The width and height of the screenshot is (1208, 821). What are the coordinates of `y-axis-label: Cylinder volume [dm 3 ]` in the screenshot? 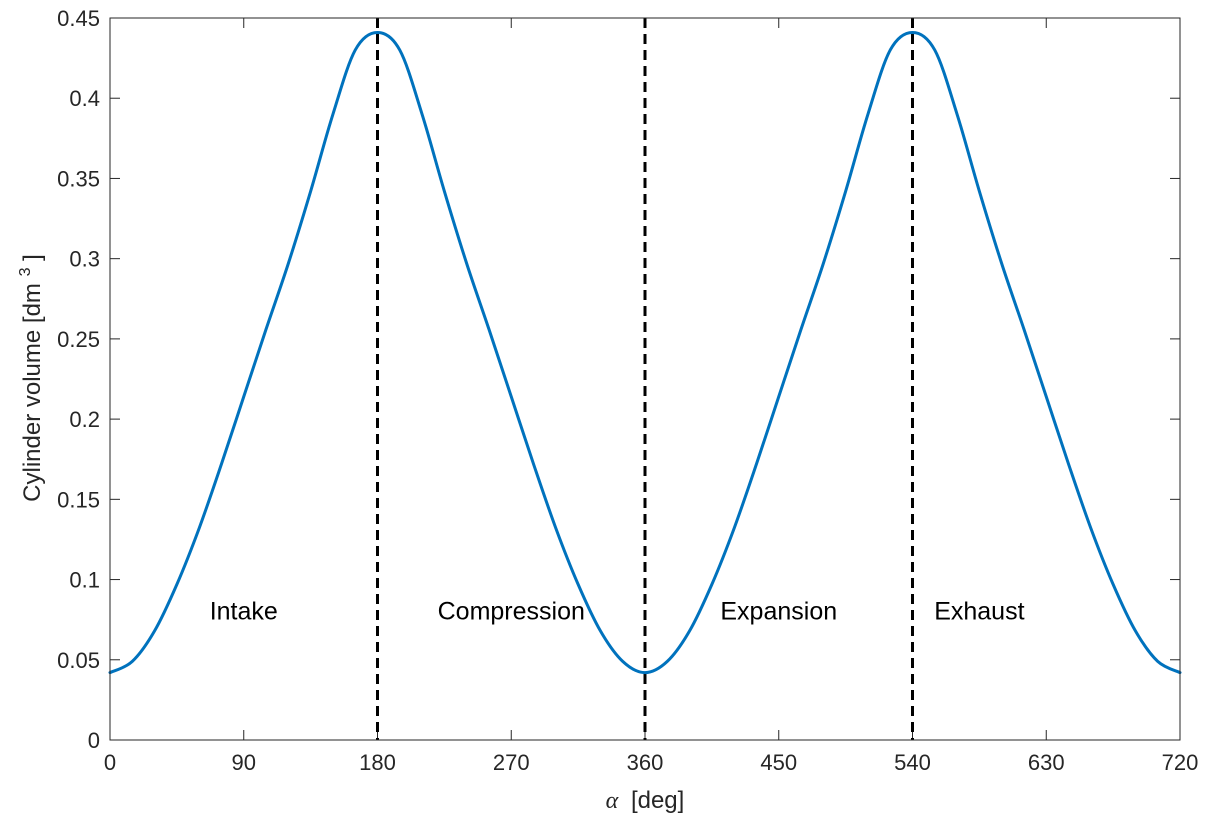 It's located at (27, 378).